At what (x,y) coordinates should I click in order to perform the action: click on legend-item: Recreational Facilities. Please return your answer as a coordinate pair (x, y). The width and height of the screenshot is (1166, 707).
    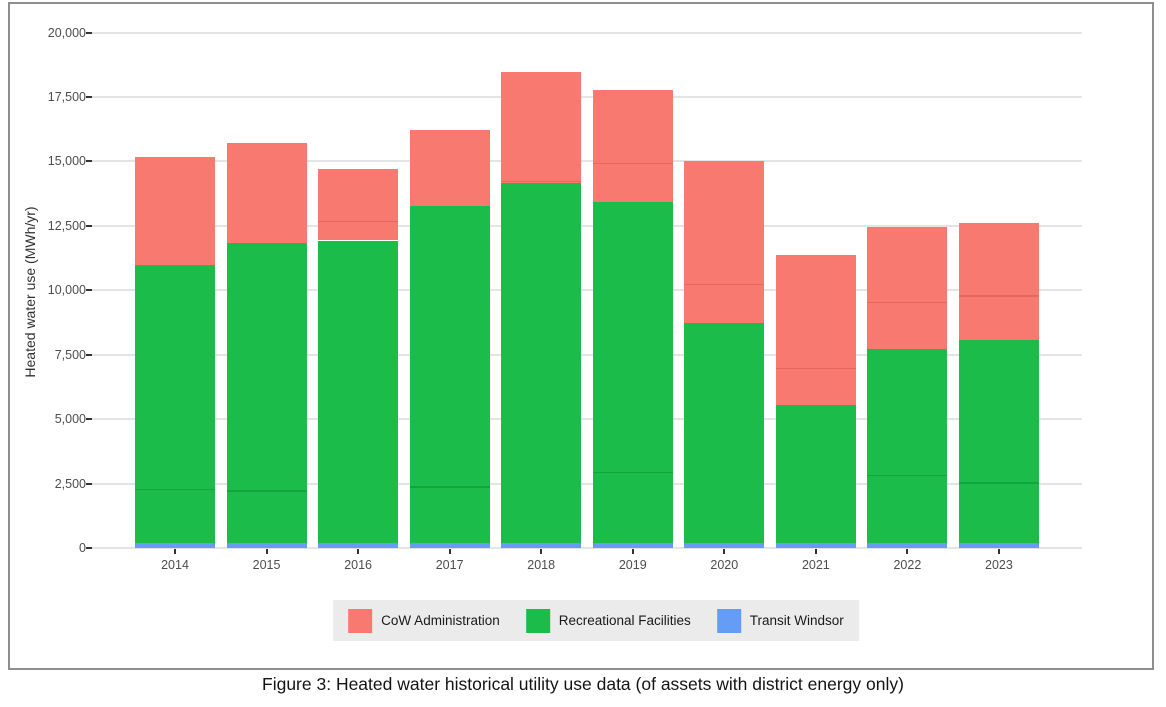
    Looking at the image, I should click on (608, 620).